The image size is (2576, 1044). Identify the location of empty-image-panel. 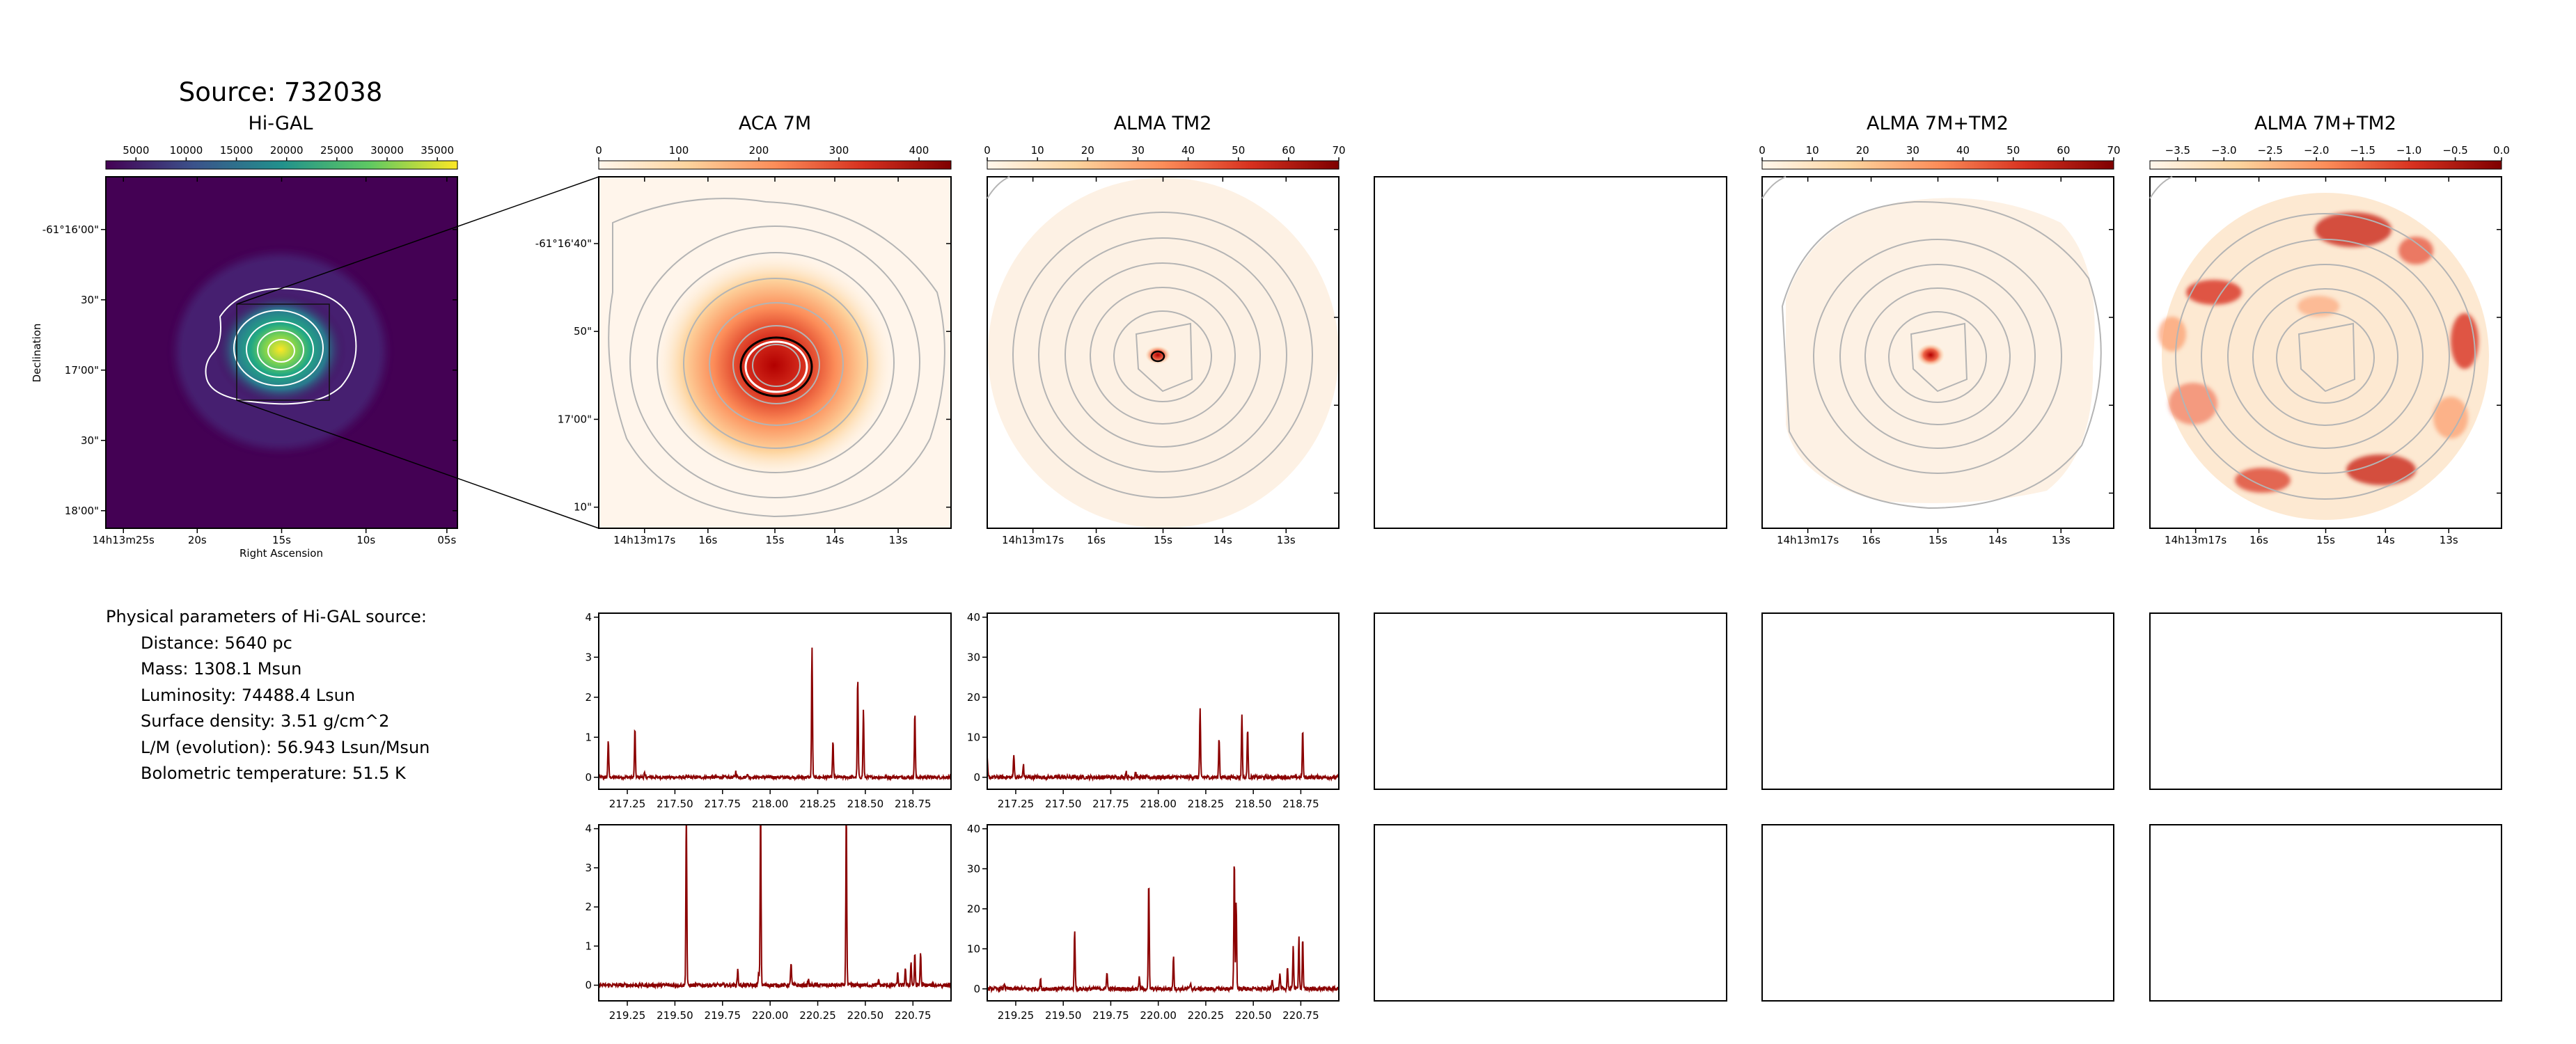
(1550, 352).